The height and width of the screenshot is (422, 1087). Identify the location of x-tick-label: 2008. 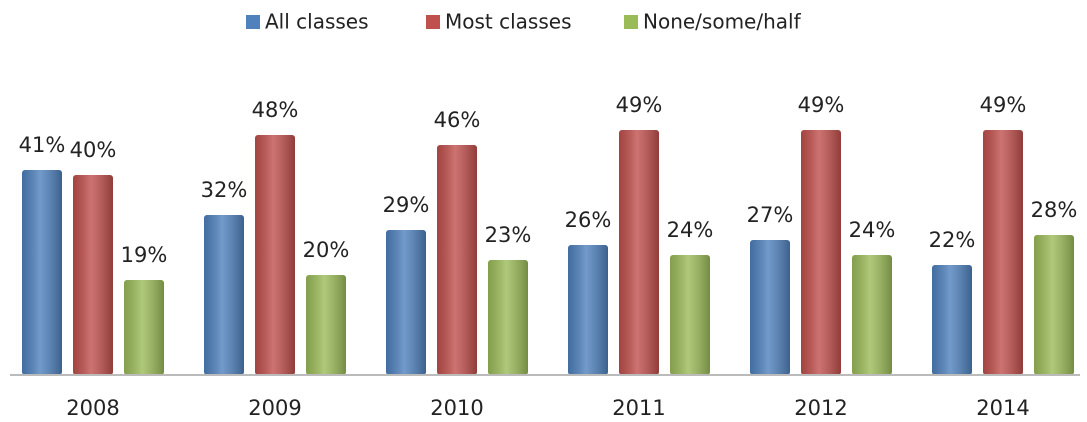
(92, 408).